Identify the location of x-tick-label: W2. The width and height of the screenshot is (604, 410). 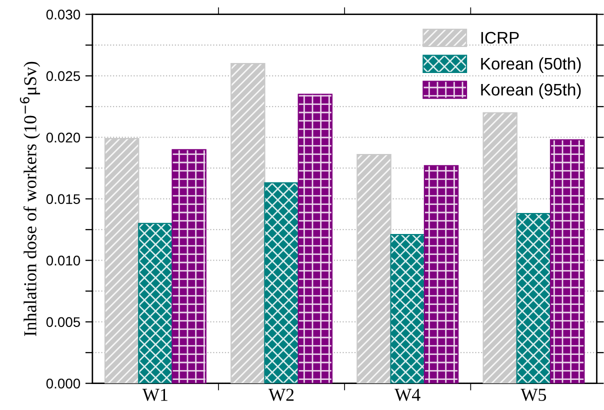
(281, 395).